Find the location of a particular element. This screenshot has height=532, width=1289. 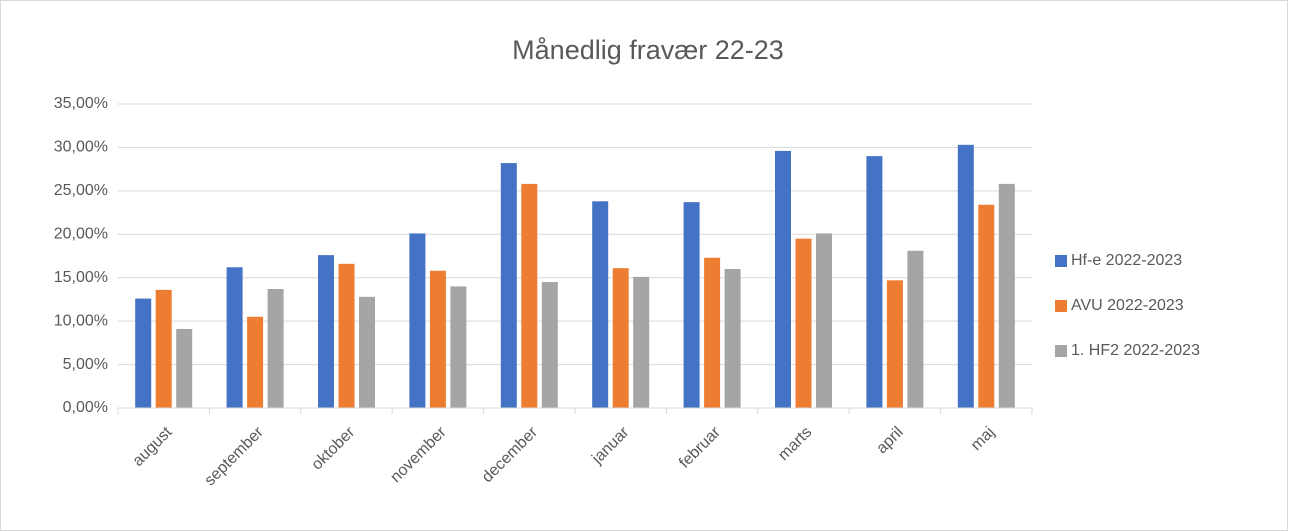

legend-label: AVU 2022-2023 is located at coordinates (1127, 305).